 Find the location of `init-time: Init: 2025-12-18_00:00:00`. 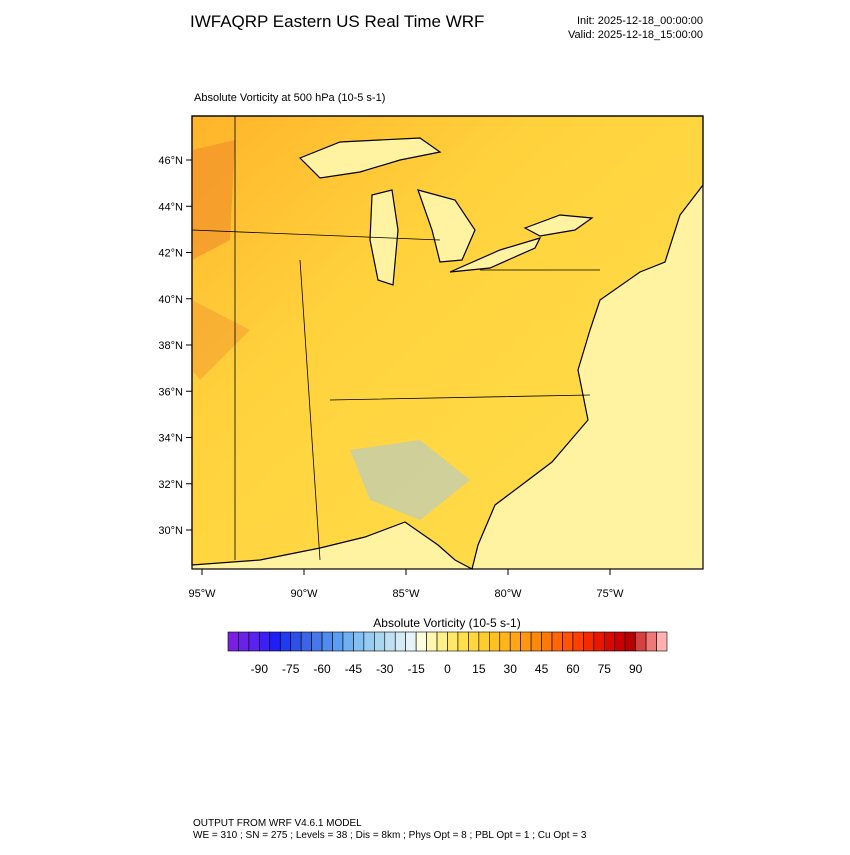

init-time: Init: 2025-12-18_00:00:00 is located at coordinates (640, 21).